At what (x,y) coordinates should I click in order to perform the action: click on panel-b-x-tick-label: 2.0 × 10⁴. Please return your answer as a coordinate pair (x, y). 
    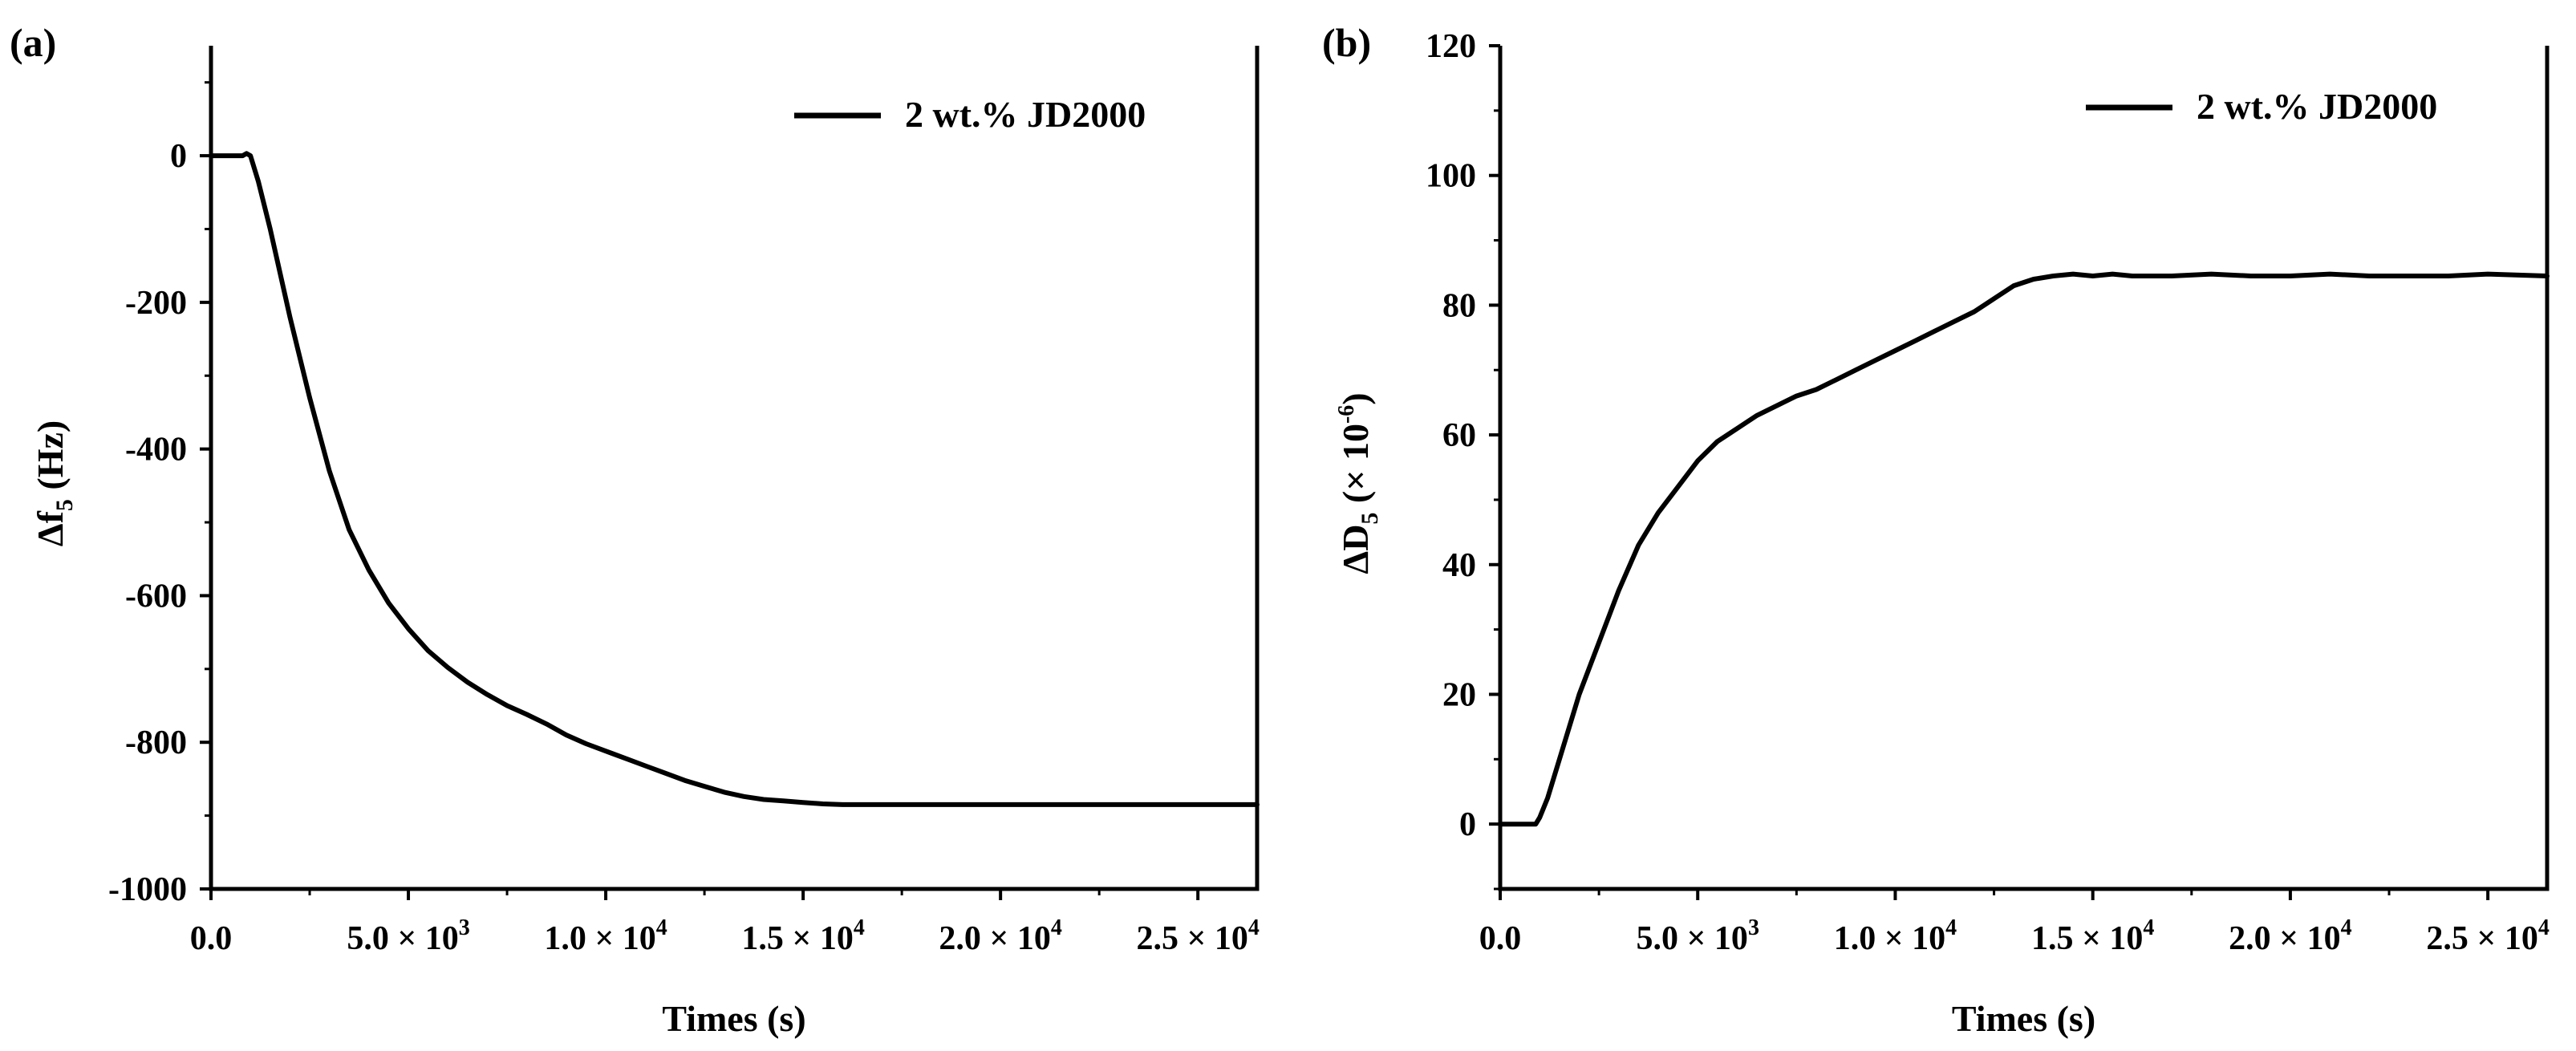
    Looking at the image, I should click on (2290, 936).